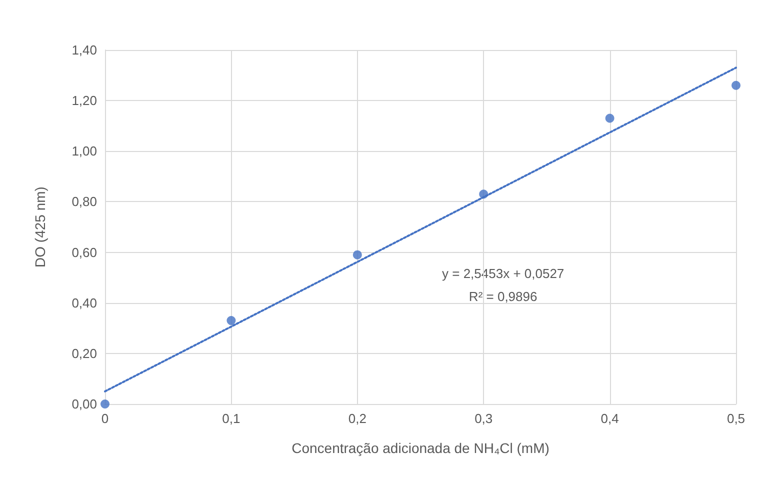 The height and width of the screenshot is (490, 762). What do you see at coordinates (231, 418) in the screenshot?
I see `x-tick-label: 0,1` at bounding box center [231, 418].